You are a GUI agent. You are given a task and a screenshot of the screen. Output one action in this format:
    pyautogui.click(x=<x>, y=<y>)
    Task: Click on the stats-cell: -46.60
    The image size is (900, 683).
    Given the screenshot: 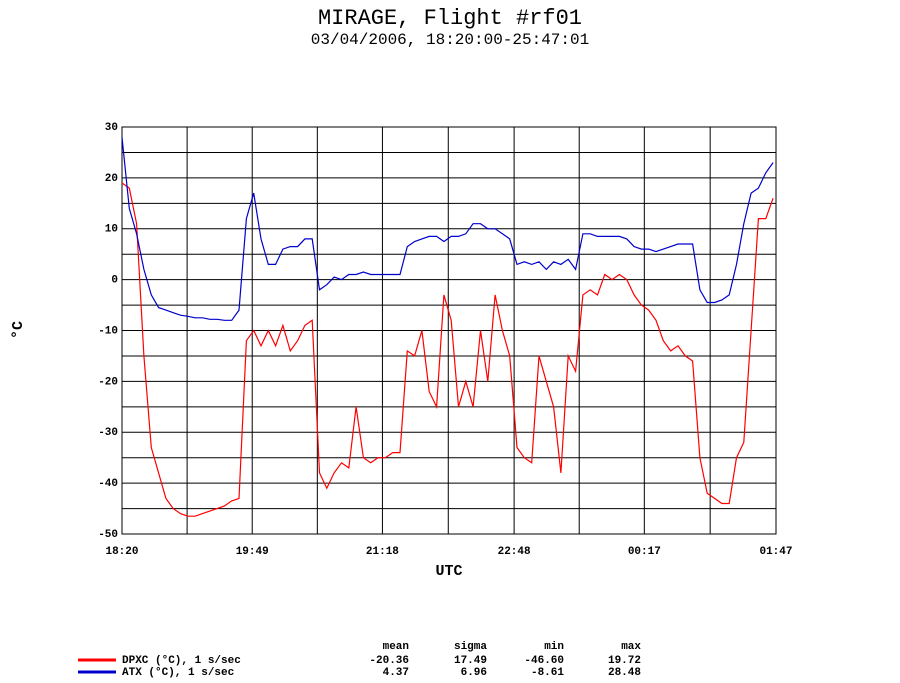 What is the action you would take?
    pyautogui.click(x=544, y=661)
    